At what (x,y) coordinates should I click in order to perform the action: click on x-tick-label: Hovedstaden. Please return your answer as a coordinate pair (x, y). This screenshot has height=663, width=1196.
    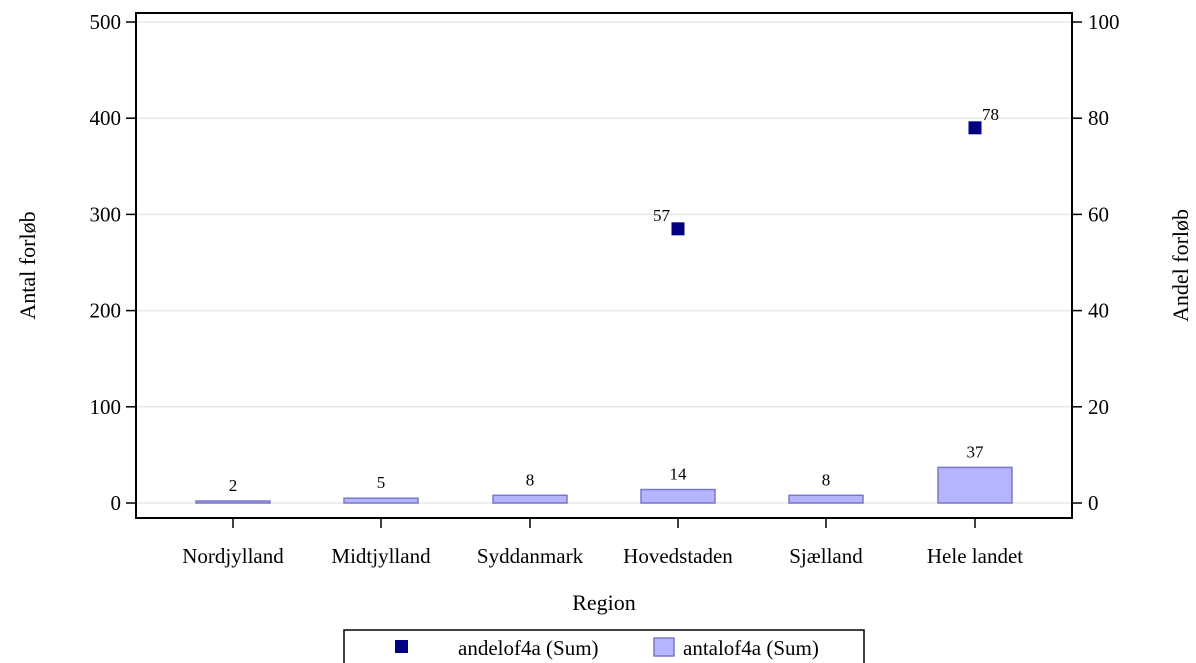
    Looking at the image, I should click on (678, 556).